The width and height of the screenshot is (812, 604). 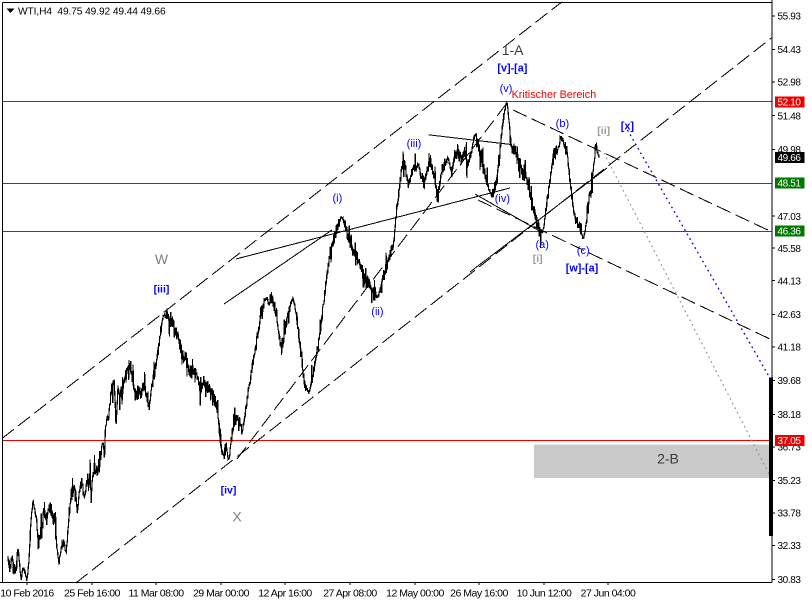 I want to click on svg-text: 25 Feb 16:00, so click(x=92, y=594).